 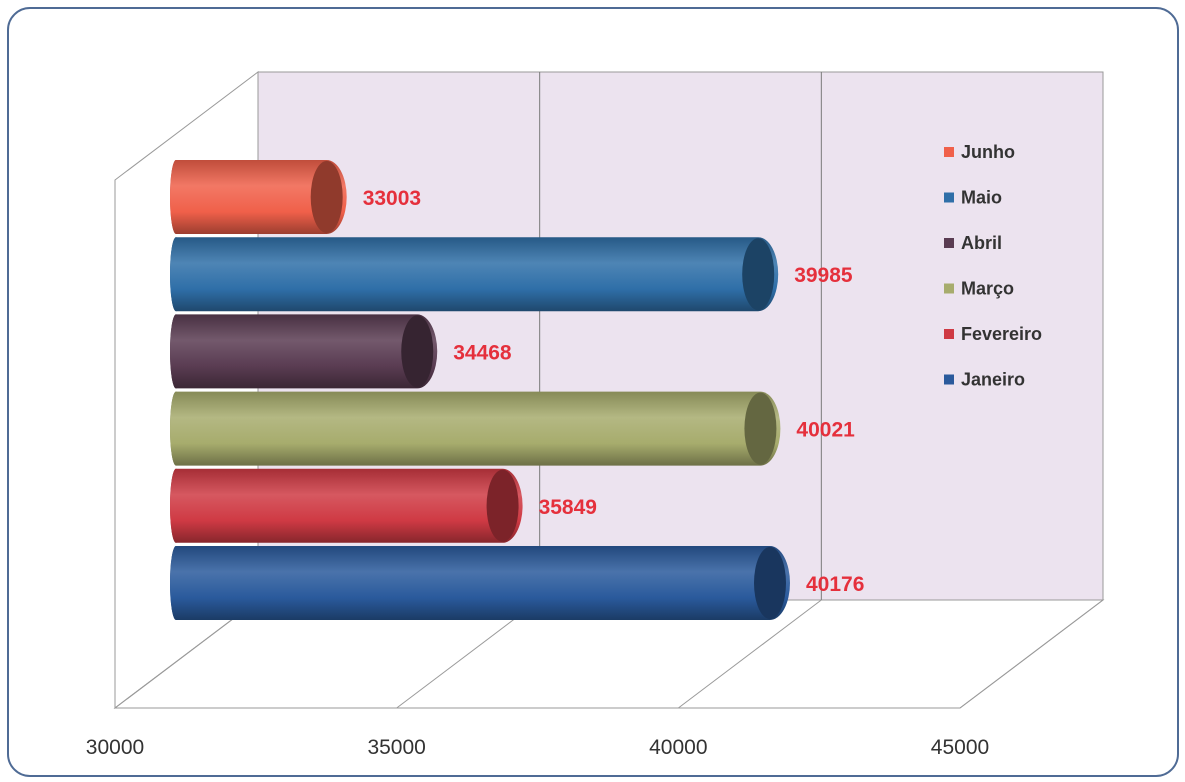 What do you see at coordinates (988, 152) in the screenshot?
I see `legend-label: Junho` at bounding box center [988, 152].